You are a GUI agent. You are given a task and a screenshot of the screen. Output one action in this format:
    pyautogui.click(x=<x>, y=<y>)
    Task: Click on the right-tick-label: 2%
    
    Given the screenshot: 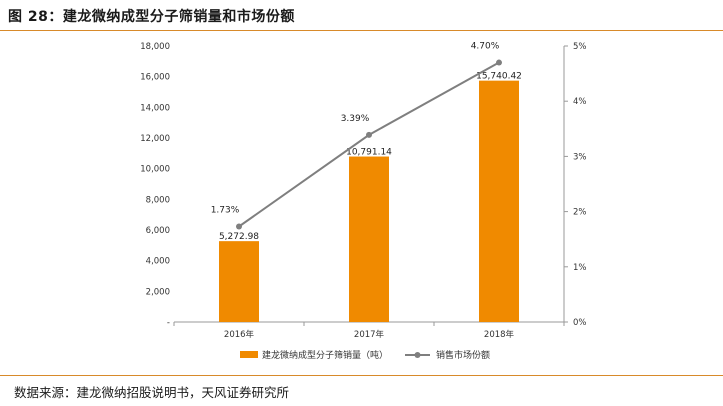 What is the action you would take?
    pyautogui.click(x=580, y=213)
    